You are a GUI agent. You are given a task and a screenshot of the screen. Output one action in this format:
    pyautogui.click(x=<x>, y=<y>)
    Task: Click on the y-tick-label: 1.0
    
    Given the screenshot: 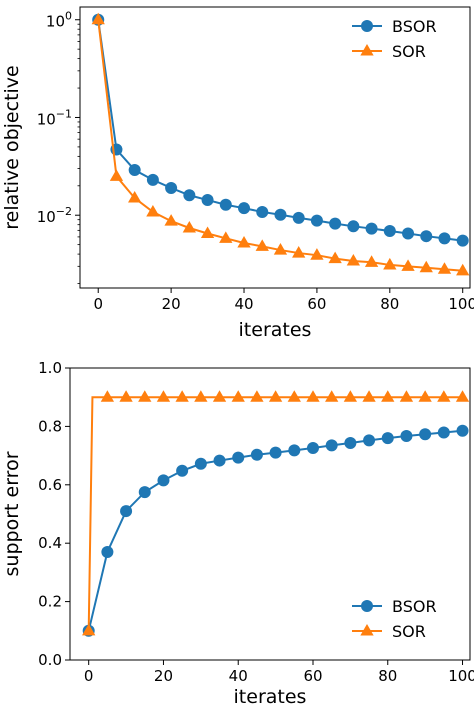 What is the action you would take?
    pyautogui.click(x=50, y=368)
    